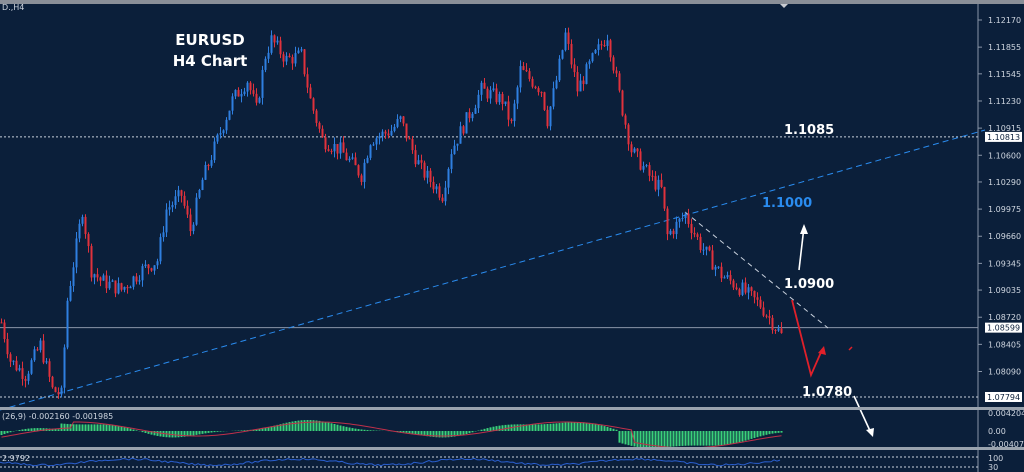 Image resolution: width=1024 pixels, height=472 pixels. Describe the element at coordinates (1003, 327) in the screenshot. I see `price-box` at that location.